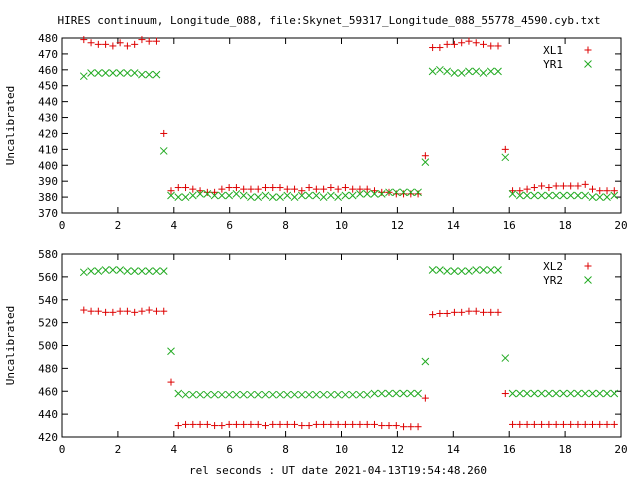 This screenshot has width=640, height=480. What do you see at coordinates (553, 50) in the screenshot?
I see `legend-label: XL1` at bounding box center [553, 50].